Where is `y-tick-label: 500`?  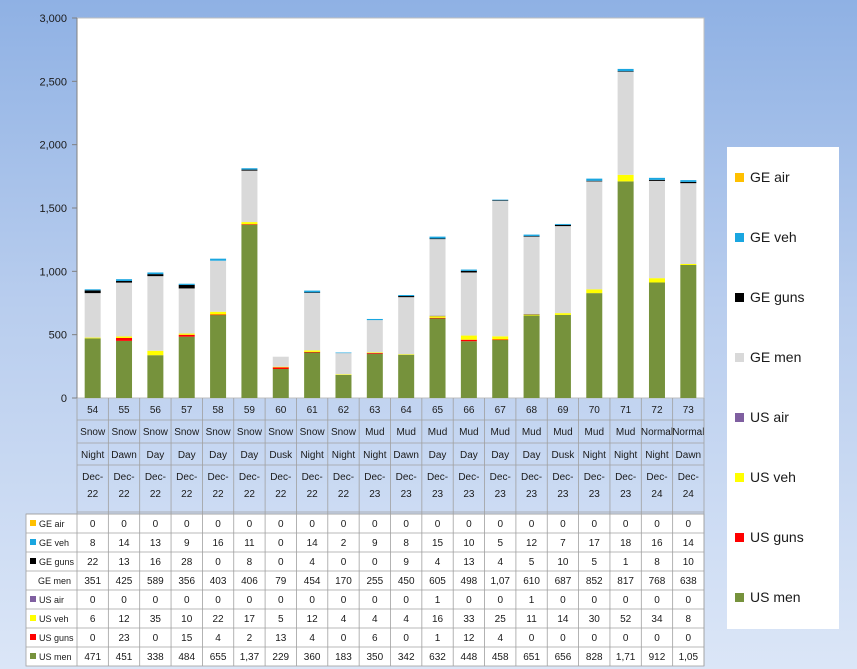
y-tick-label: 500 is located at coordinates (58, 336).